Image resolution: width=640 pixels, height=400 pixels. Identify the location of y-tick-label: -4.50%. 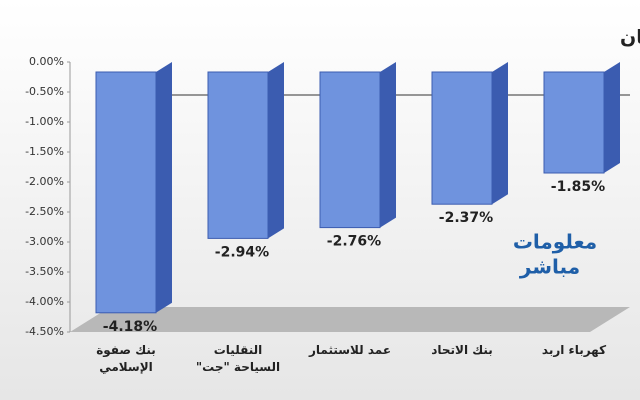
(44, 331).